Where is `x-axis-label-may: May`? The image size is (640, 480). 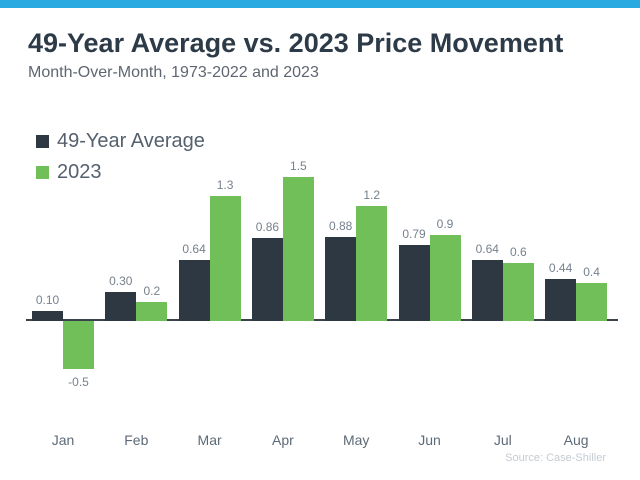
x-axis-label-may: May is located at coordinates (356, 440).